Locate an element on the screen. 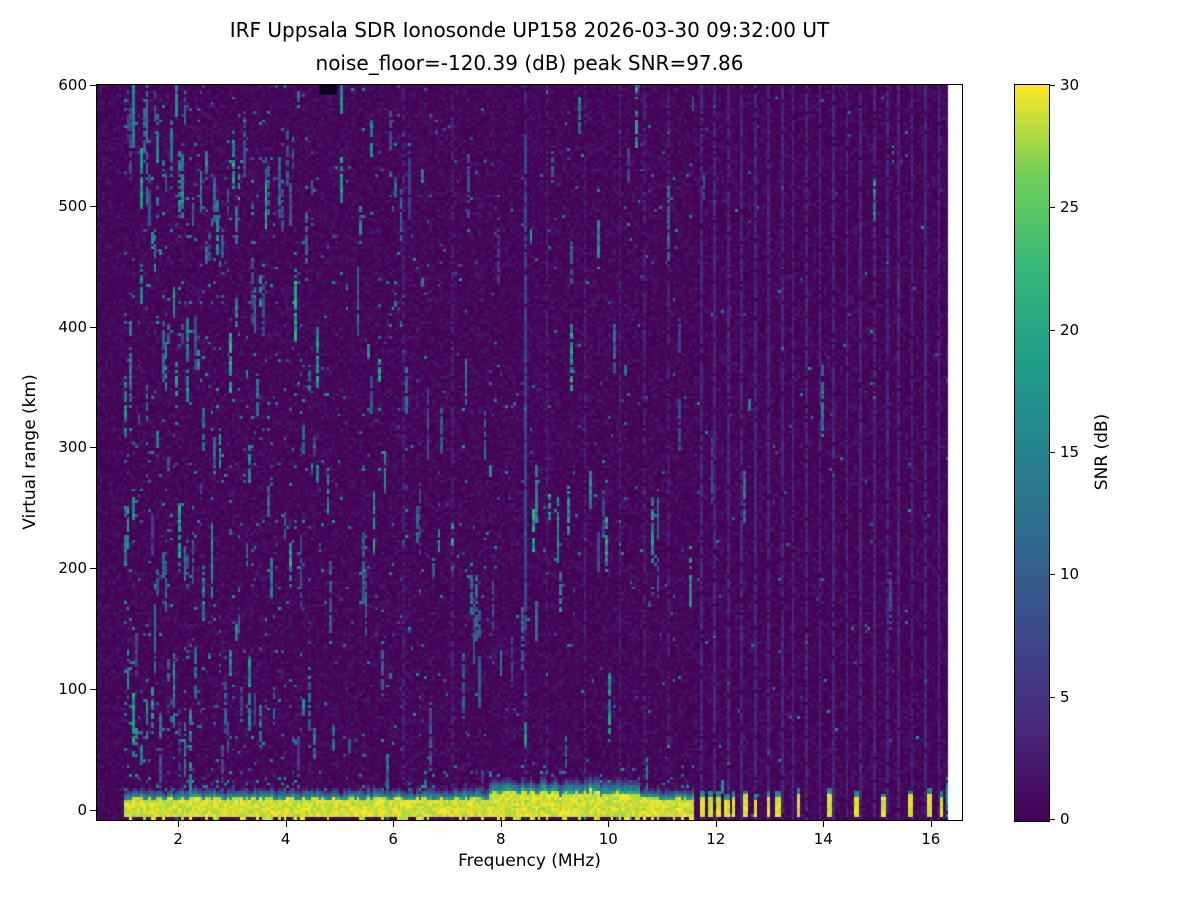  colorbar-label: SNR (dB) is located at coordinates (1102, 452).